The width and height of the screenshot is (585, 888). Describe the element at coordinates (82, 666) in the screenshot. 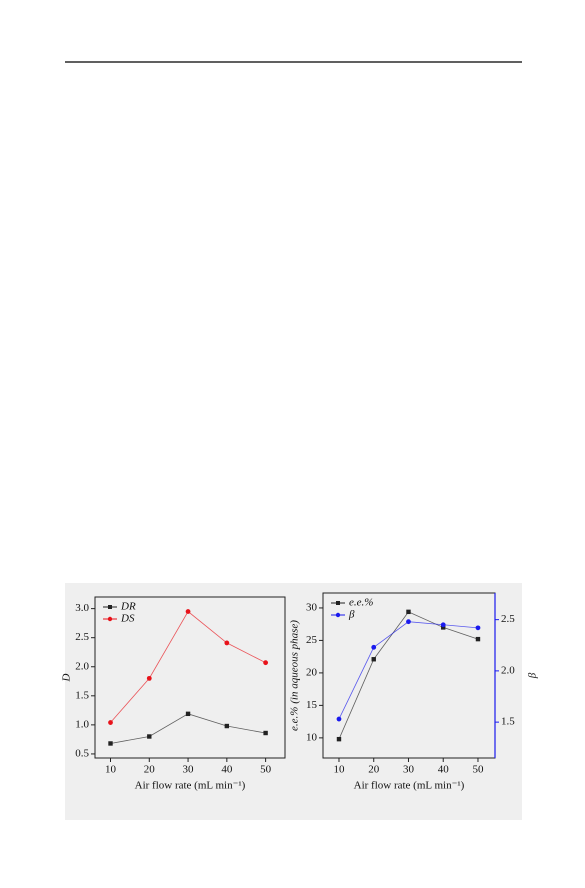

I see `y-tick-label: 2.0` at that location.